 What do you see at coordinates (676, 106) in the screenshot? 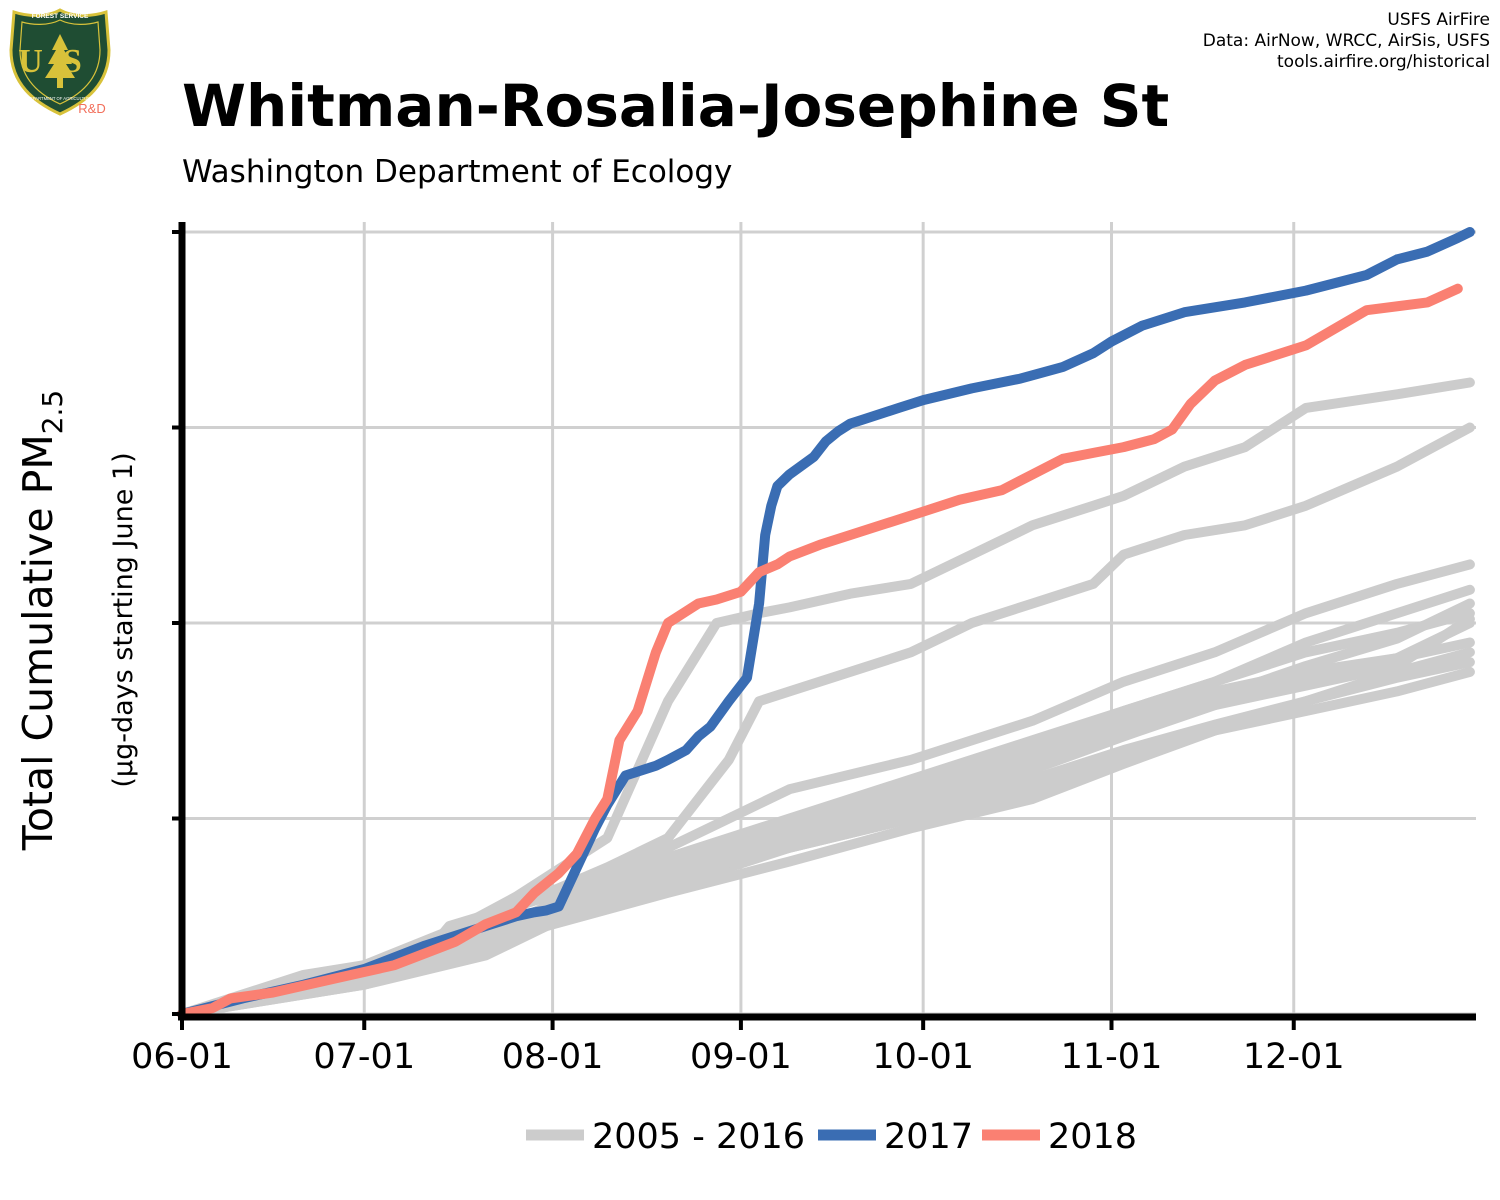
I see `page-title: Whitman-Rosalia-Josephine St` at bounding box center [676, 106].